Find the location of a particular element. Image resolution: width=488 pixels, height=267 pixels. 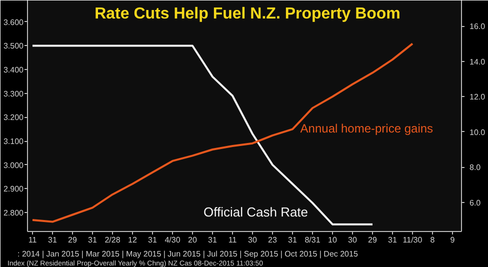

x-tick-label: 9 is located at coordinates (453, 240).